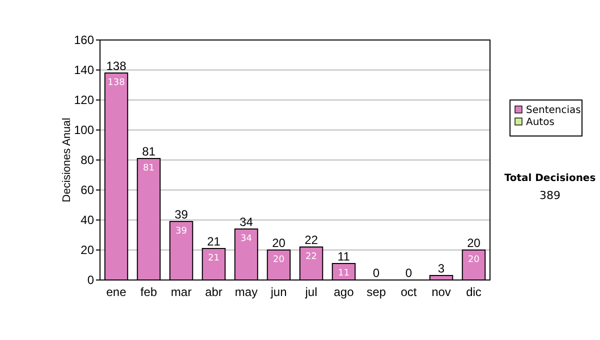 The height and width of the screenshot is (340, 600). Describe the element at coordinates (214, 259) in the screenshot. I see `data-label: 21` at that location.